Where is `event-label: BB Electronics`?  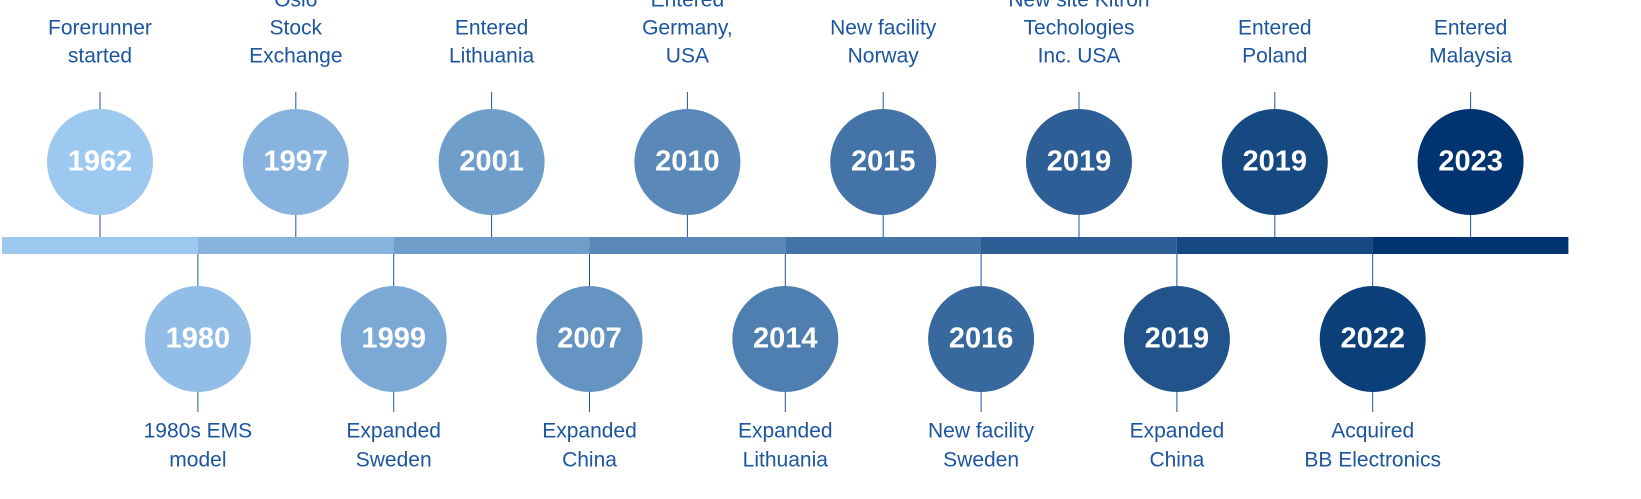 event-label: BB Electronics is located at coordinates (1372, 460).